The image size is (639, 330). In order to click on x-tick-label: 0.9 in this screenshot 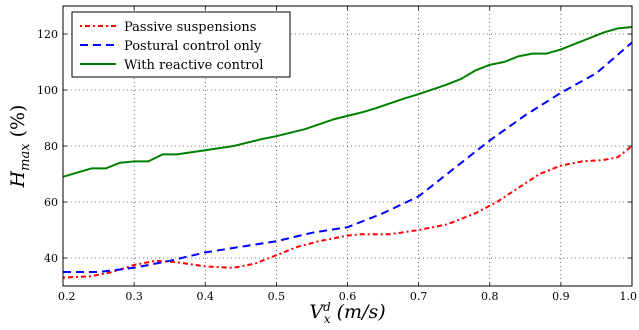, I will do `click(561, 296)`.